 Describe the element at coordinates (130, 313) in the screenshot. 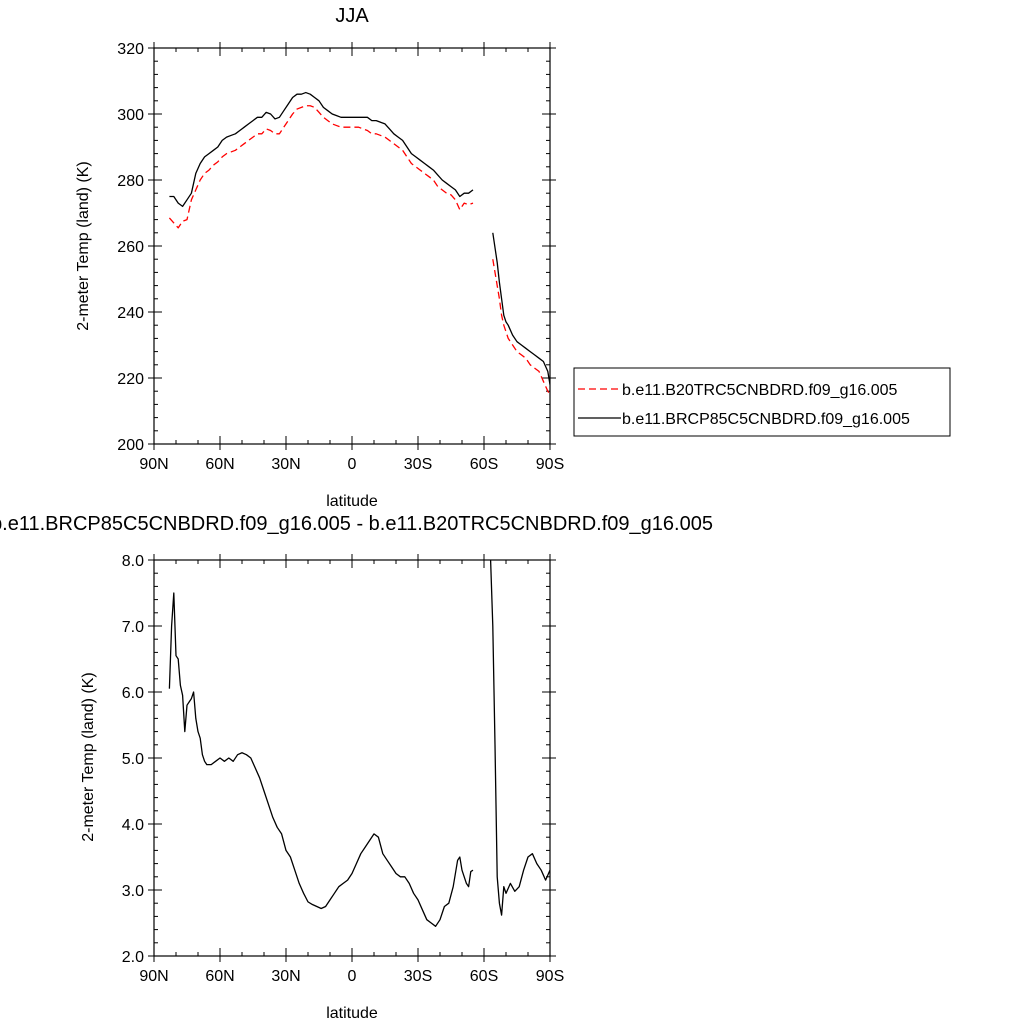

I see `panel1-y-tick-label: 240` at that location.